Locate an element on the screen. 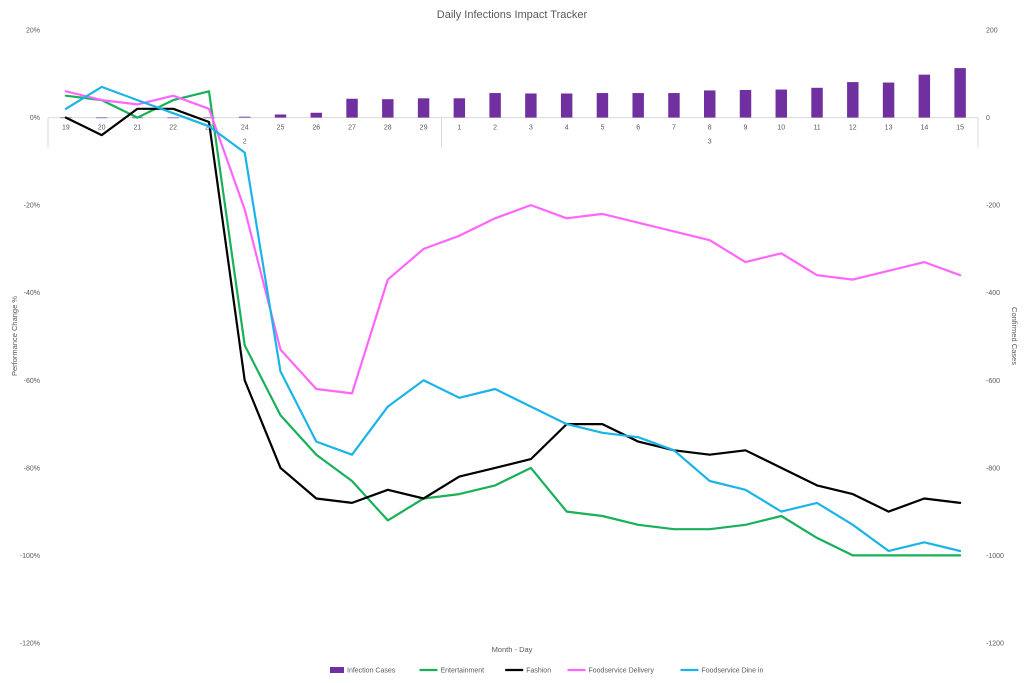 Image resolution: width=1024 pixels, height=683 pixels. x-tick-label: 11 is located at coordinates (816, 128).